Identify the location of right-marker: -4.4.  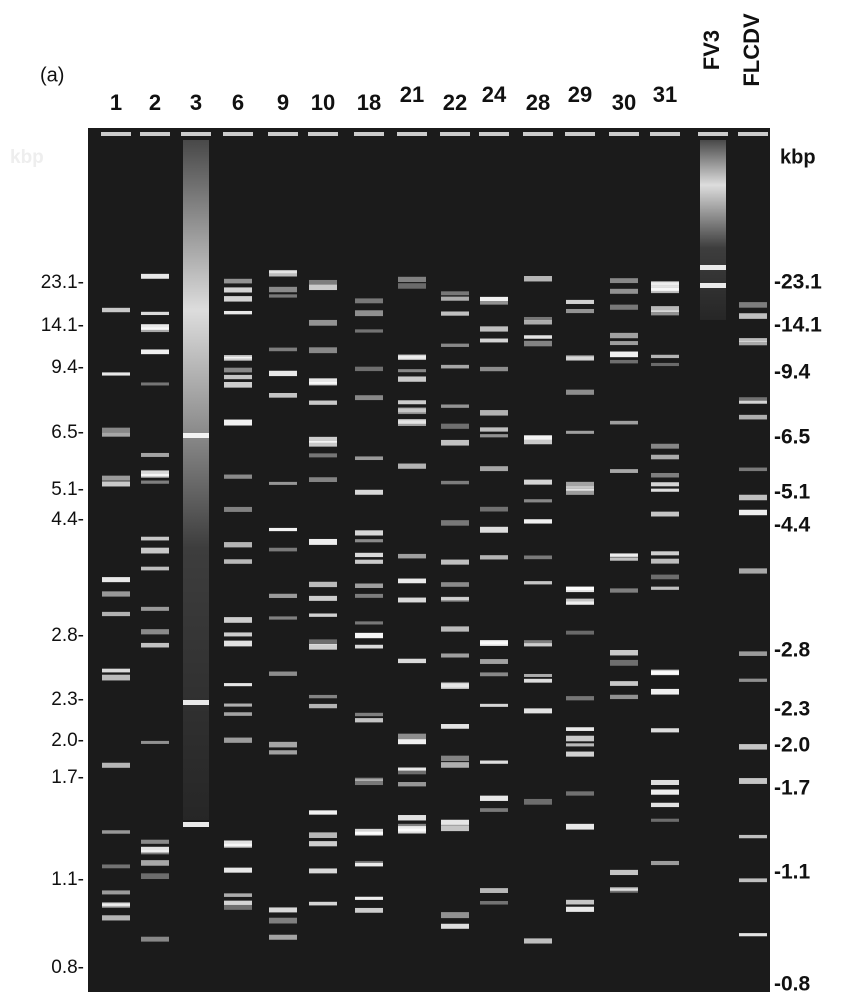
(792, 525).